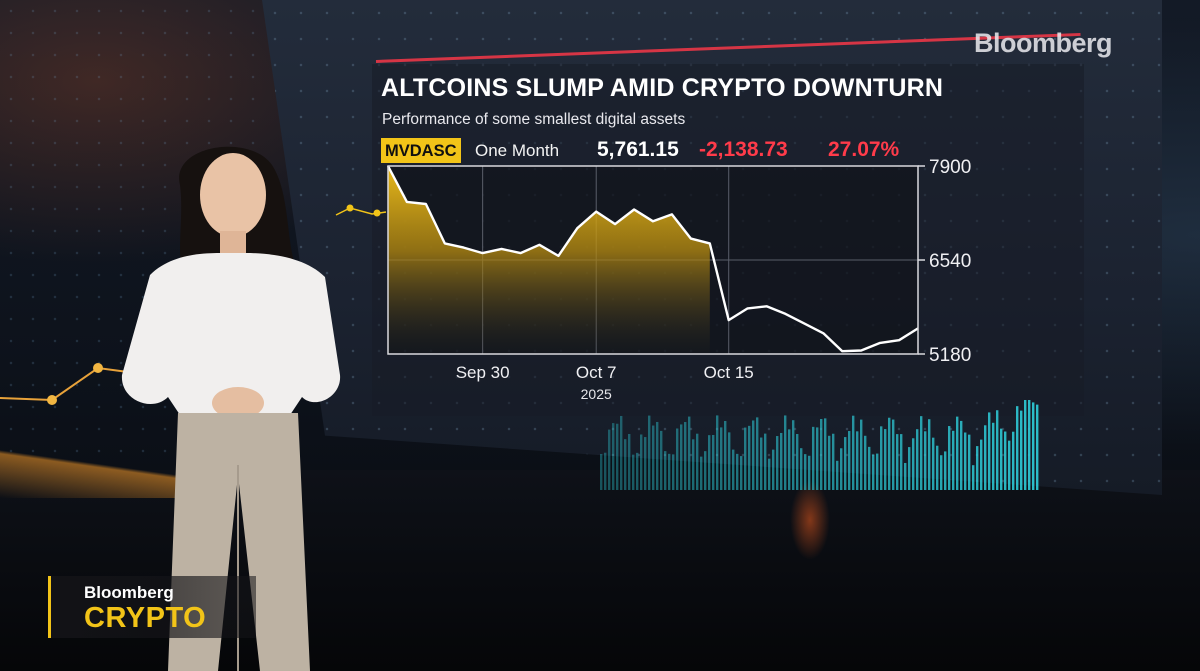  What do you see at coordinates (1043, 43) in the screenshot?
I see `bloomberg-watermark: Bloomberg` at bounding box center [1043, 43].